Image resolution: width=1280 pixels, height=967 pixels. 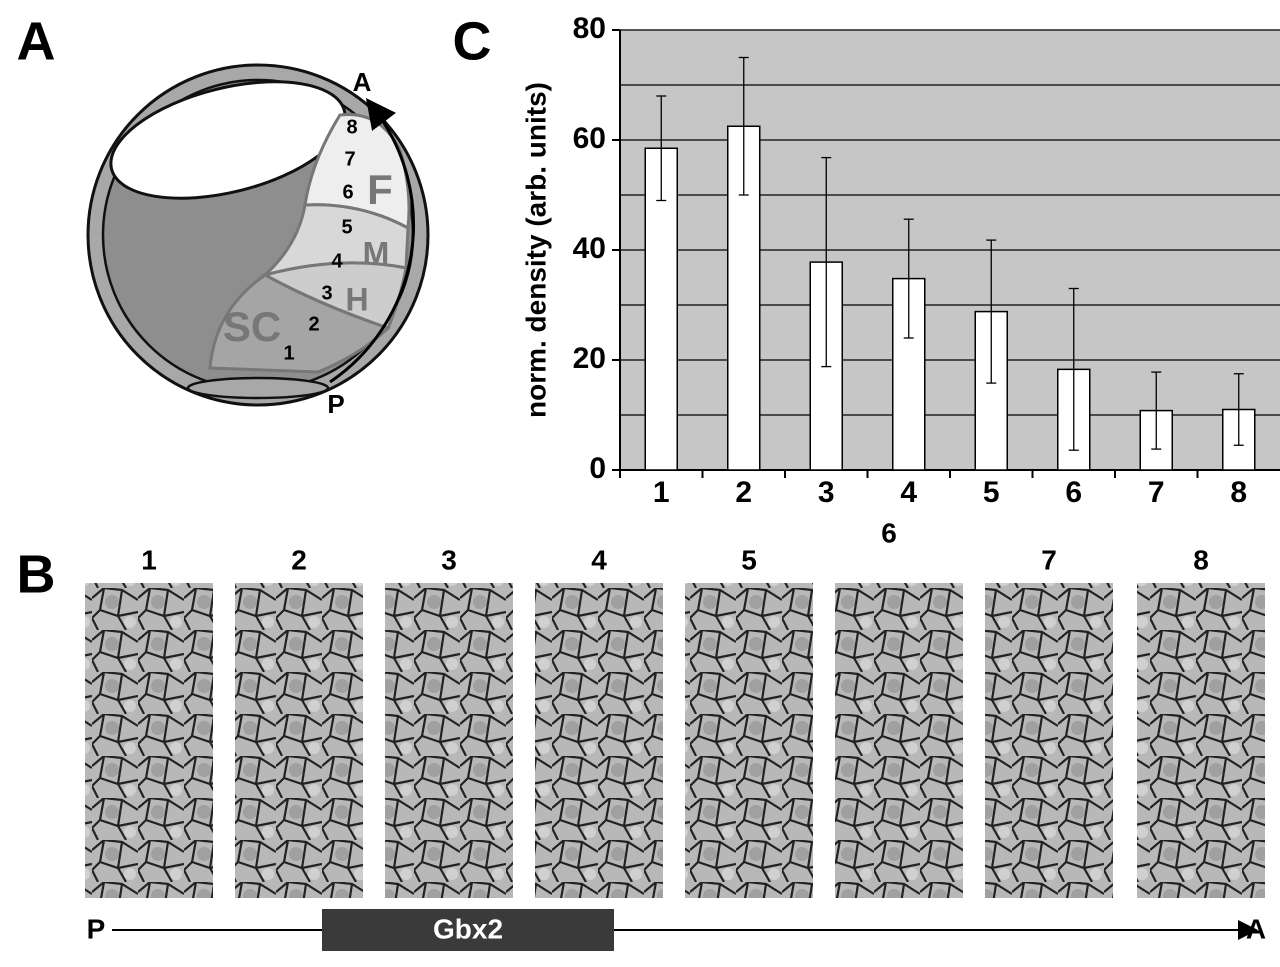 What do you see at coordinates (661, 492) in the screenshot?
I see `x-tick-label: 1` at bounding box center [661, 492].